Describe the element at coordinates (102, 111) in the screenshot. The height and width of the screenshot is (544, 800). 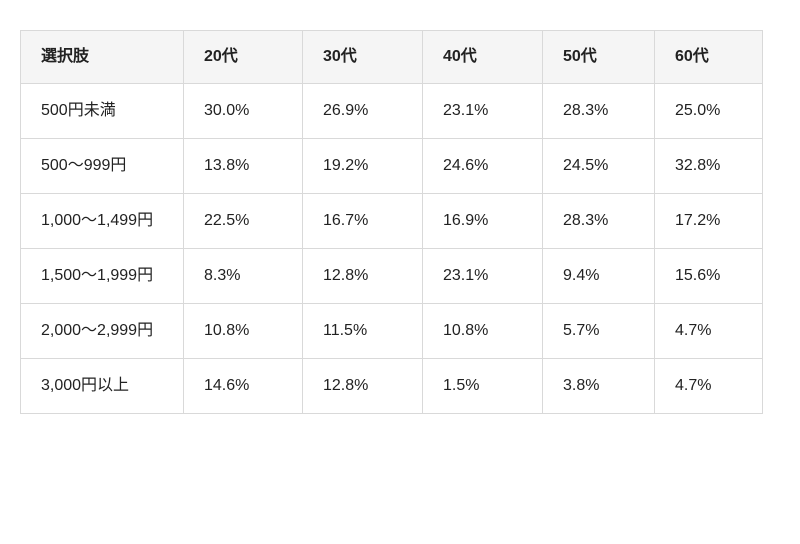
I see `row-label: 500円未満` at that location.